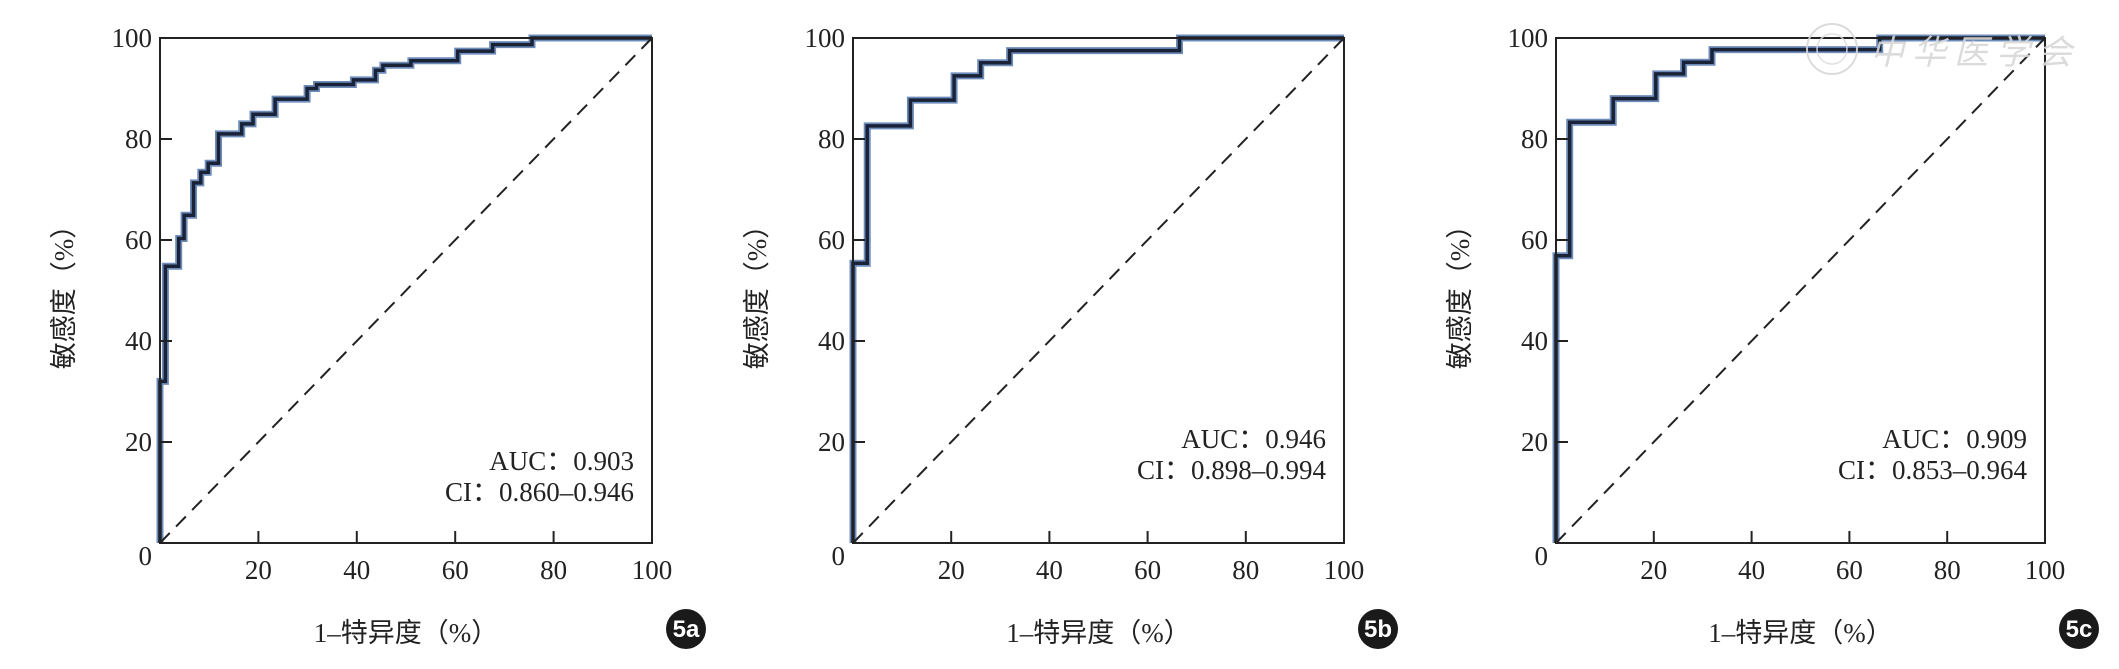  What do you see at coordinates (561, 461) in the screenshot?
I see `auc-annotation: AUC：0.903` at bounding box center [561, 461].